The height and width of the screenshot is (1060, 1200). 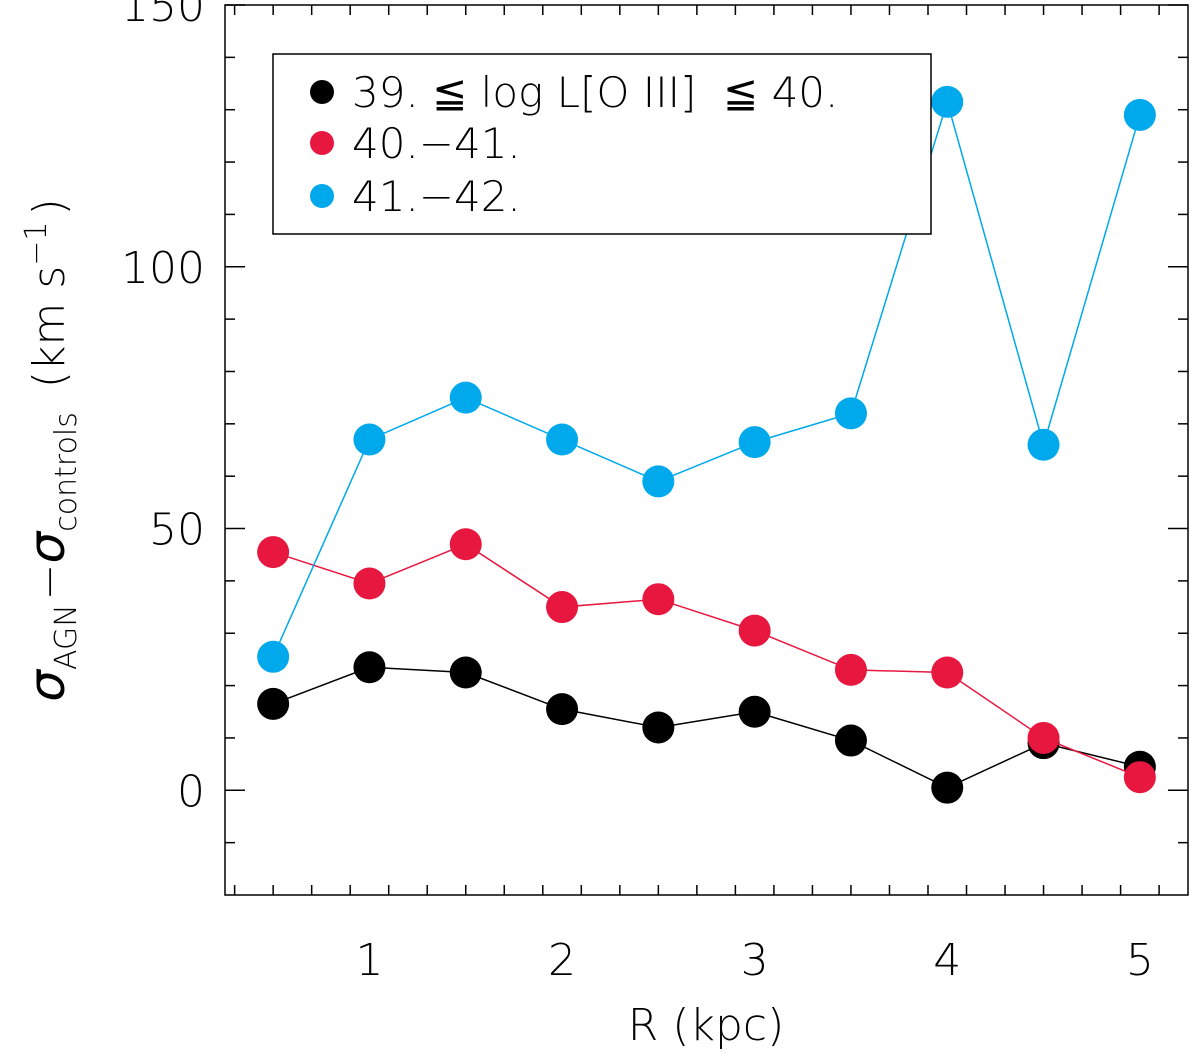 What do you see at coordinates (49, 327) in the screenshot?
I see `y-title-units: (km s` at bounding box center [49, 327].